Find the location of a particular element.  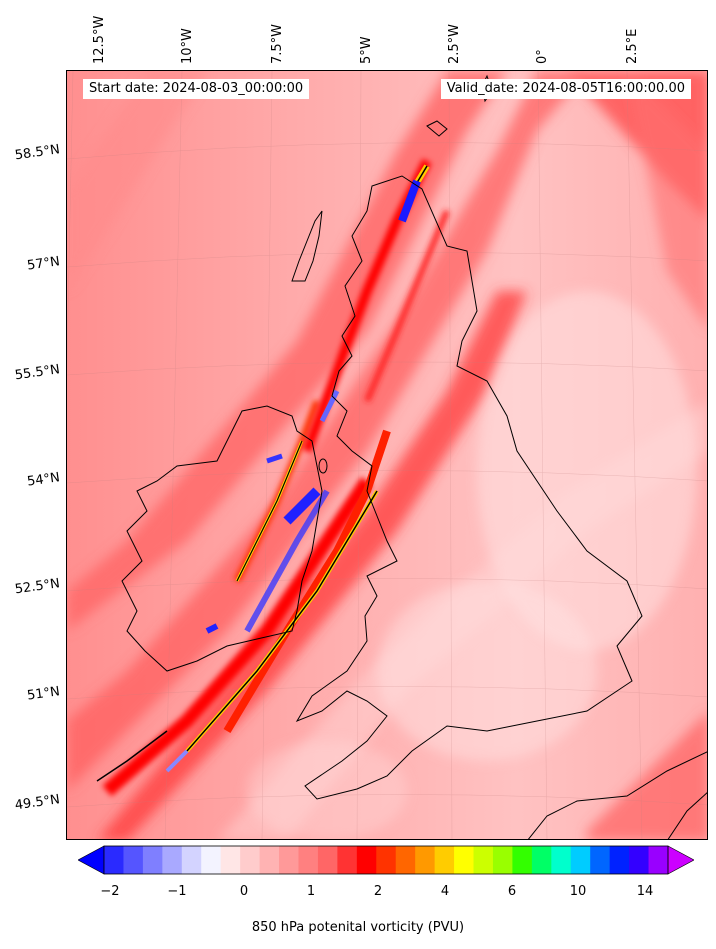

lon-label-12-5w: 12.5°W is located at coordinates (99, 39).